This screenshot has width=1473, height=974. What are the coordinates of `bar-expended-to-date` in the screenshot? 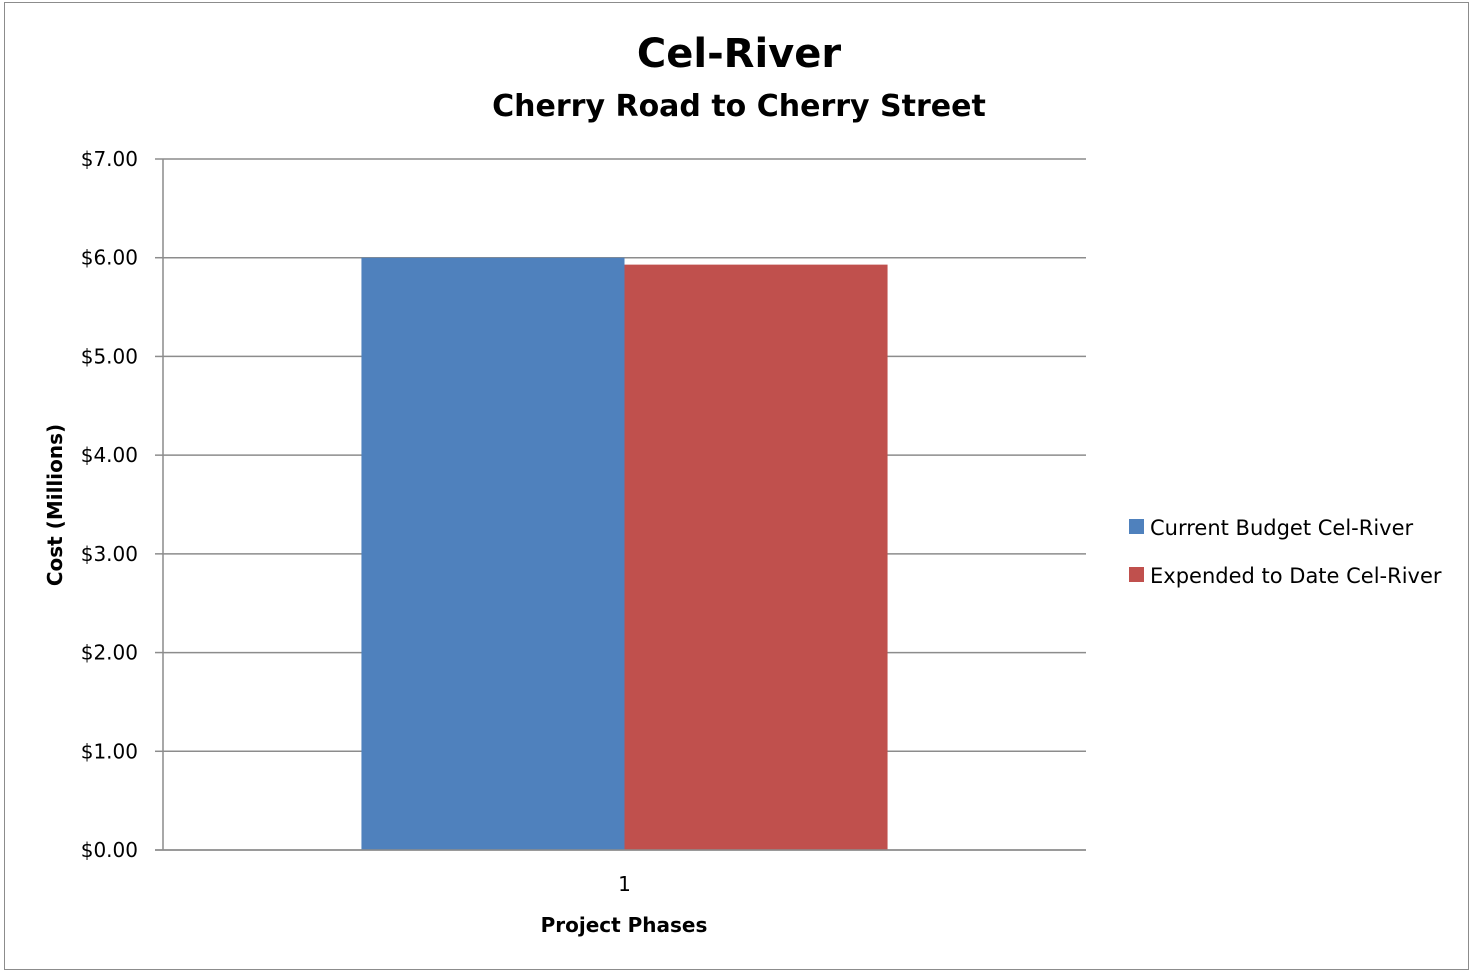 It's located at (756, 557).